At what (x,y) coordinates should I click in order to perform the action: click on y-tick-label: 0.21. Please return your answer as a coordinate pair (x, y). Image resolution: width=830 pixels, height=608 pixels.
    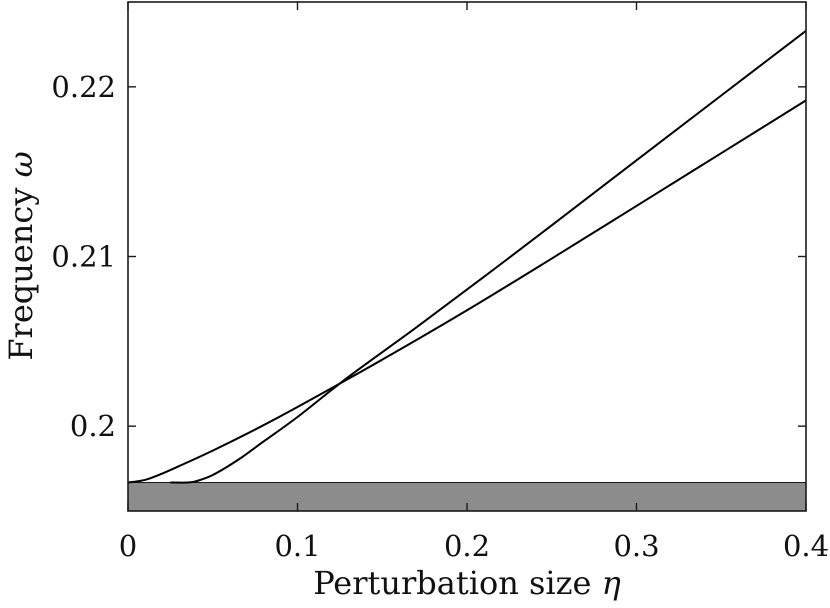
    Looking at the image, I should click on (83, 257).